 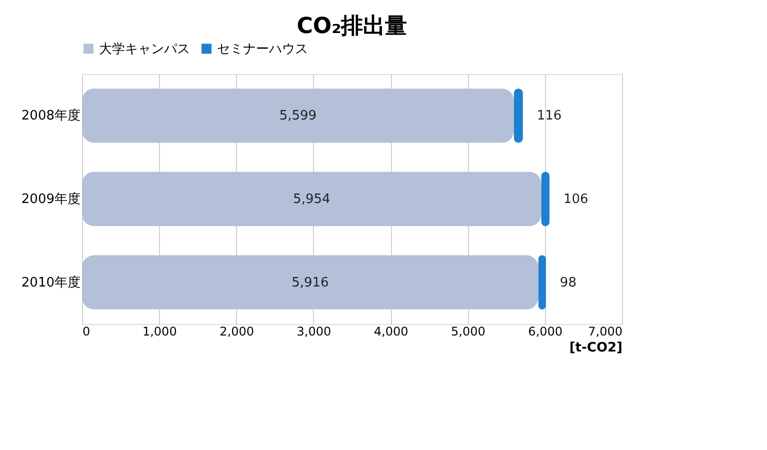 I want to click on x-tick-label: 4,000, so click(x=391, y=331).